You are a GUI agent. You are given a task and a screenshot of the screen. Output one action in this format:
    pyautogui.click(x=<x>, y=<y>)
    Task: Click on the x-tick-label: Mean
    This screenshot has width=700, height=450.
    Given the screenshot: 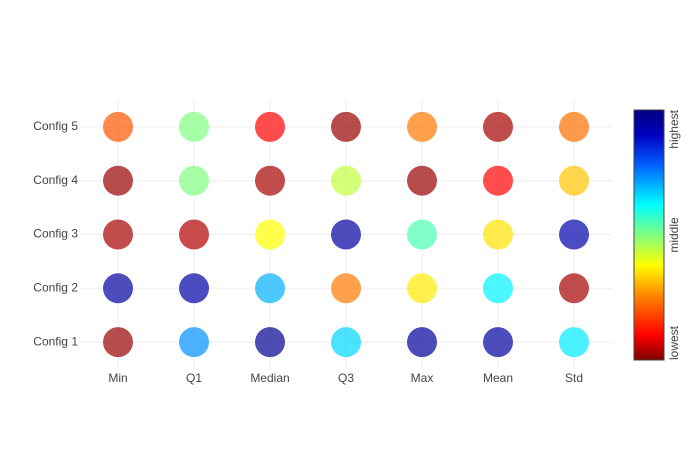 What is the action you would take?
    pyautogui.click(x=498, y=378)
    